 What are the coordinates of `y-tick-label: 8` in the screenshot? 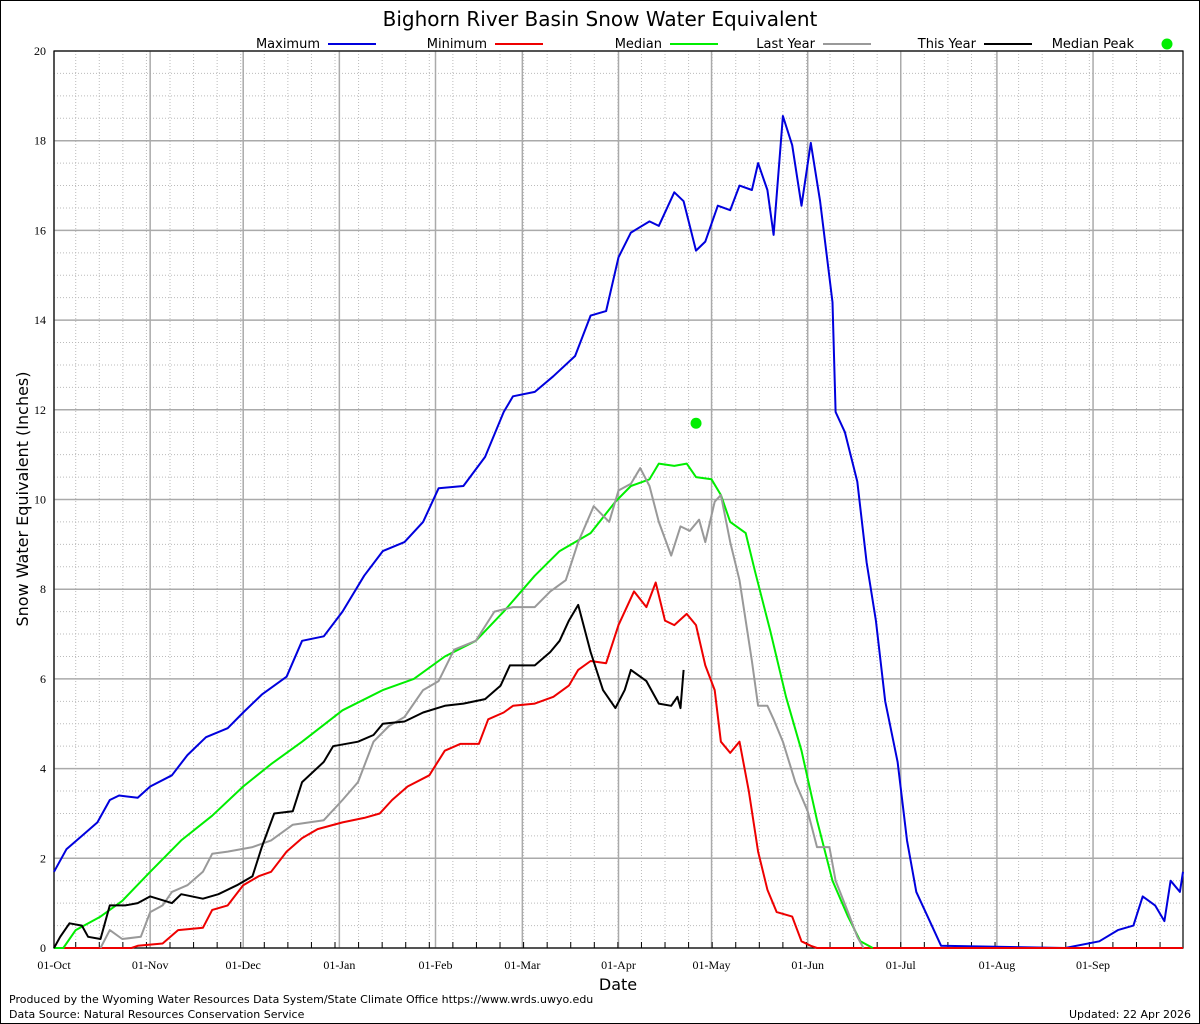 It's located at (43, 589).